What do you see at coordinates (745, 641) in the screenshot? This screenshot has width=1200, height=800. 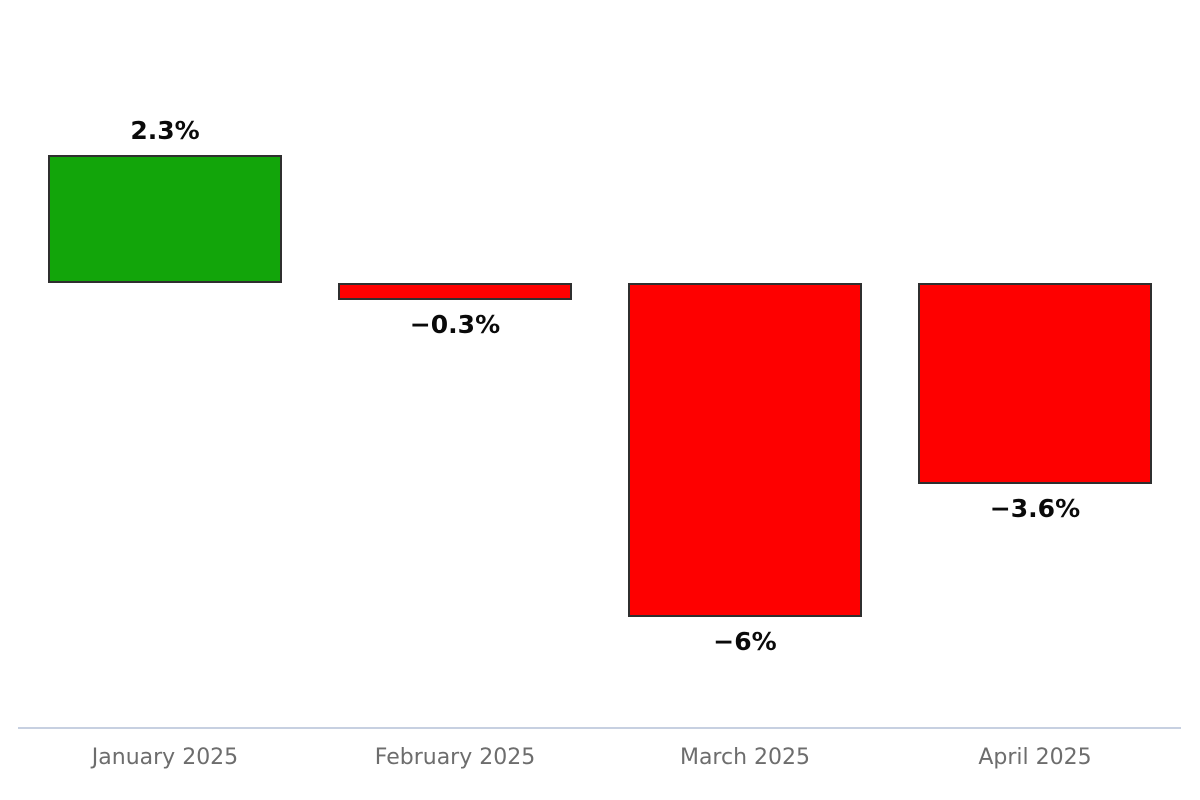 I see `value-label-march-2025: −6%` at bounding box center [745, 641].